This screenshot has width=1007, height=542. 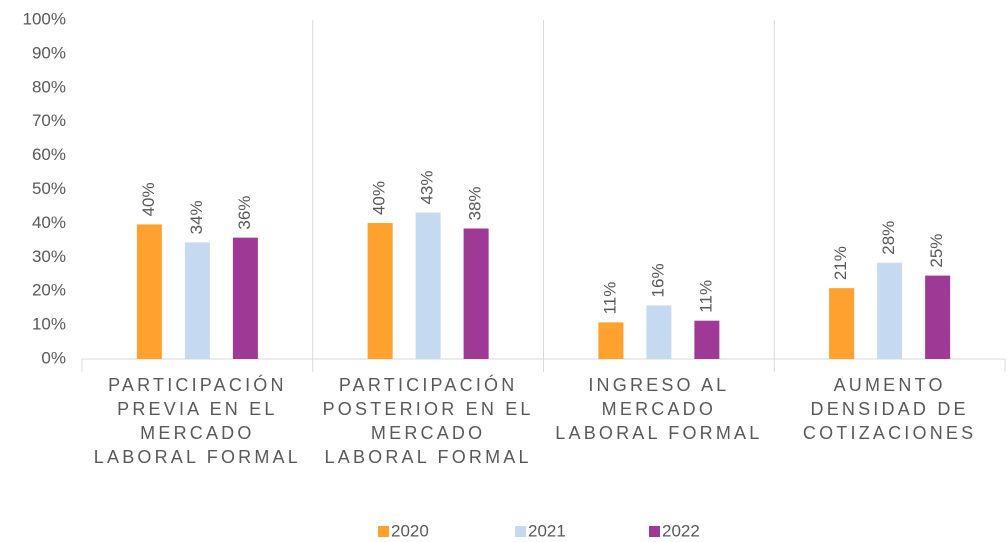 I want to click on legend-label: 2022, so click(x=681, y=530).